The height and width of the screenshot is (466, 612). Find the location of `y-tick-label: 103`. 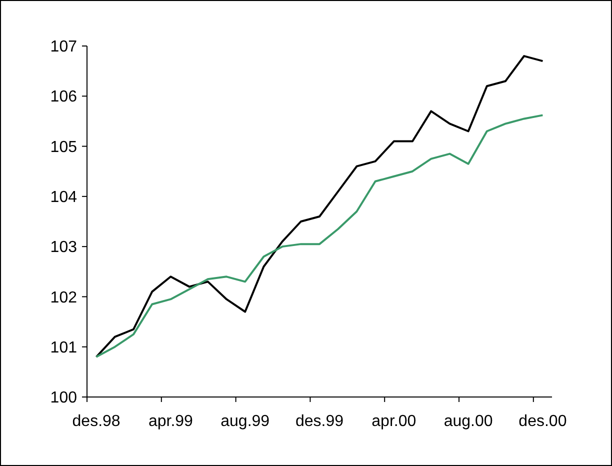

y-tick-label: 103 is located at coordinates (64, 247).